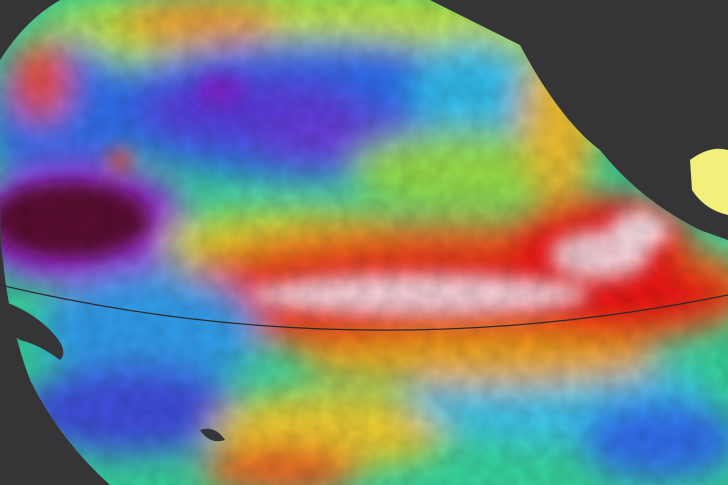  What do you see at coordinates (32, 330) in the screenshot?
I see `new-guinea` at bounding box center [32, 330].